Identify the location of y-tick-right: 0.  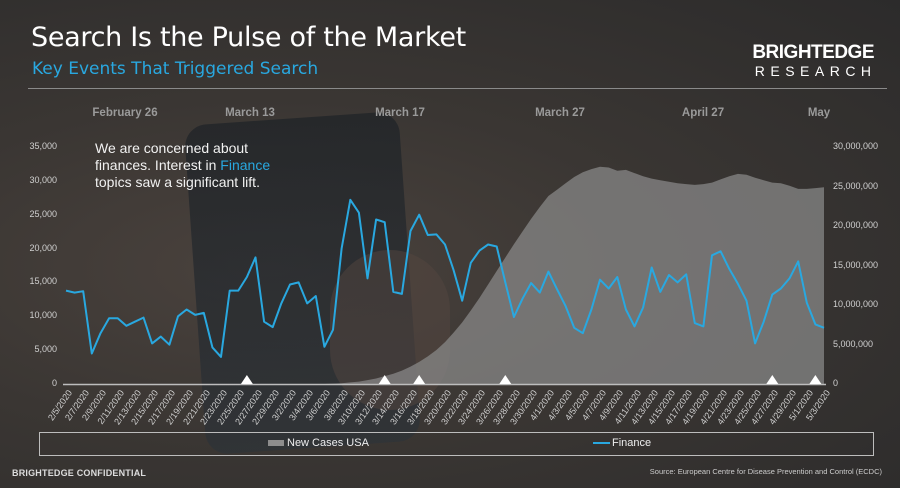
(836, 383).